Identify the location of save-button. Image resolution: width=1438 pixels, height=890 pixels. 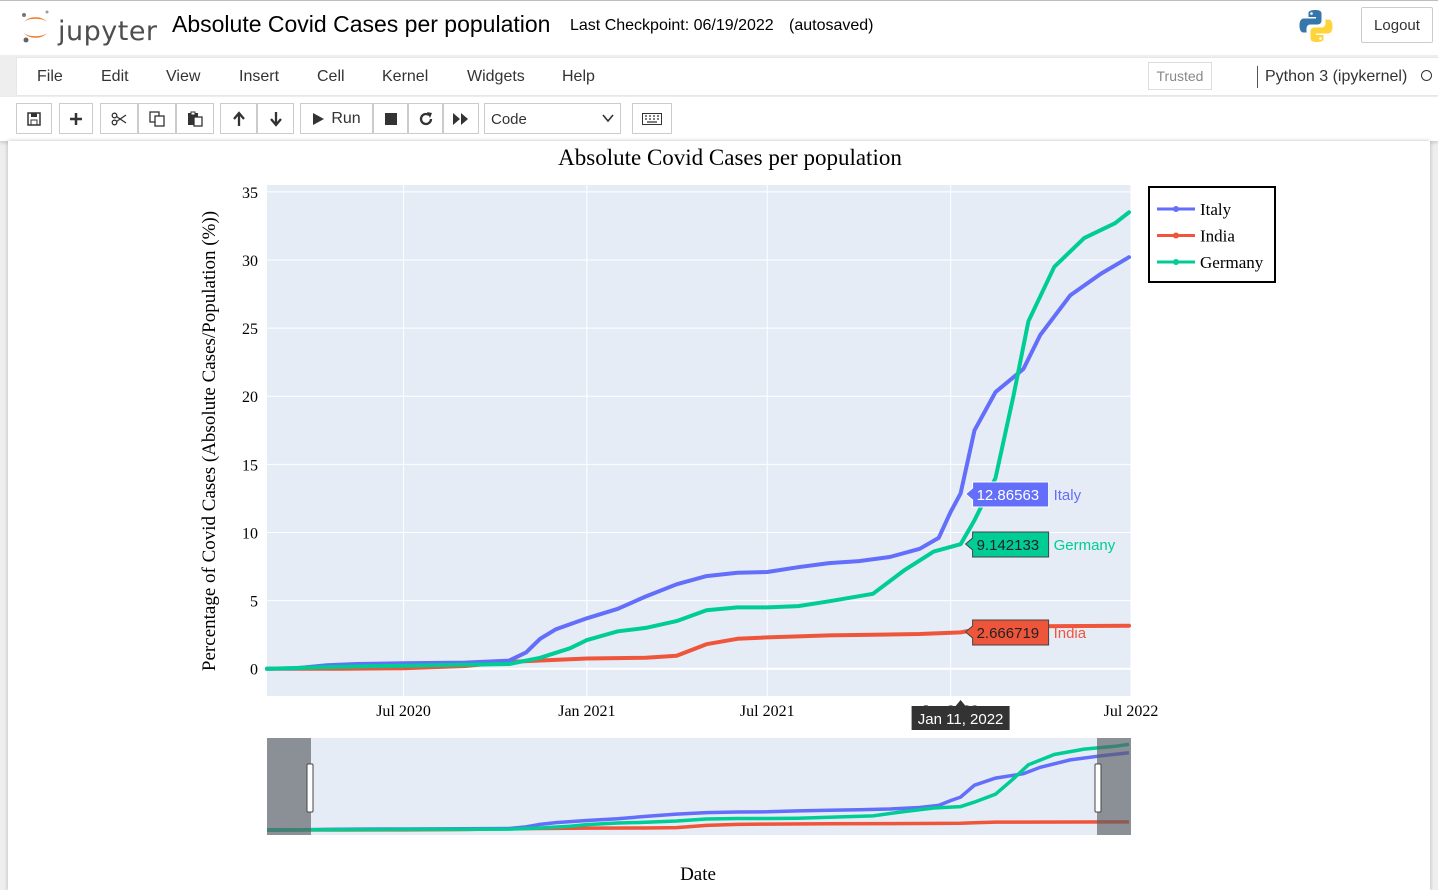
(34, 118).